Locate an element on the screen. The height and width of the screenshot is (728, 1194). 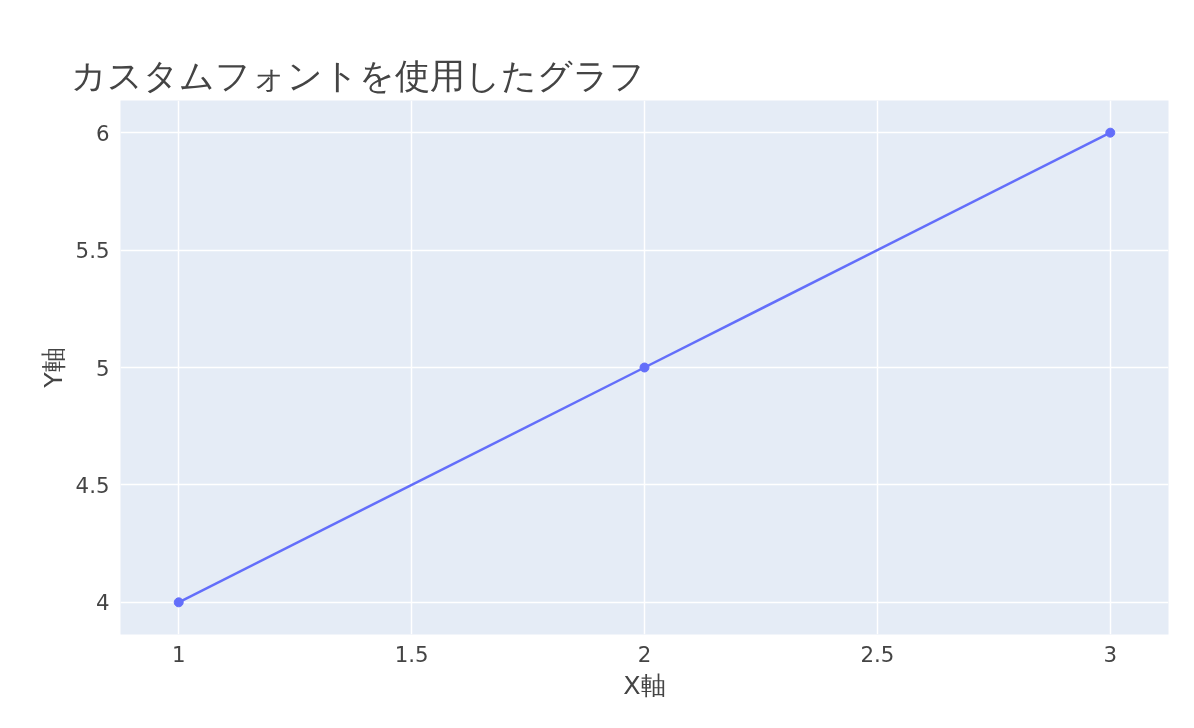
y-tick-label: 6 is located at coordinates (102, 133).